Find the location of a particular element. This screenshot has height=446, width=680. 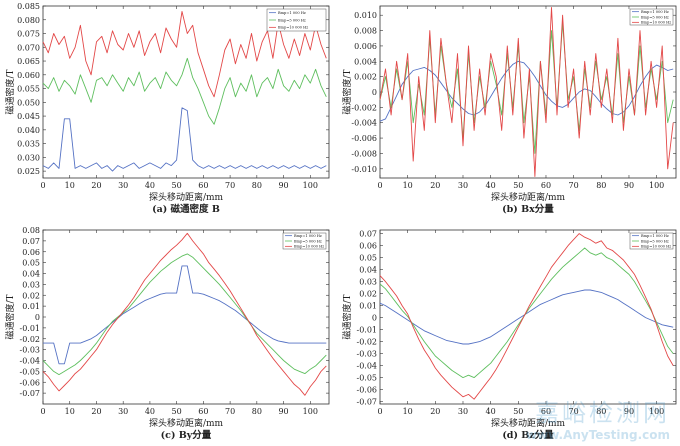

watermark-cn: 嘉峪检测网 is located at coordinates (602, 413).